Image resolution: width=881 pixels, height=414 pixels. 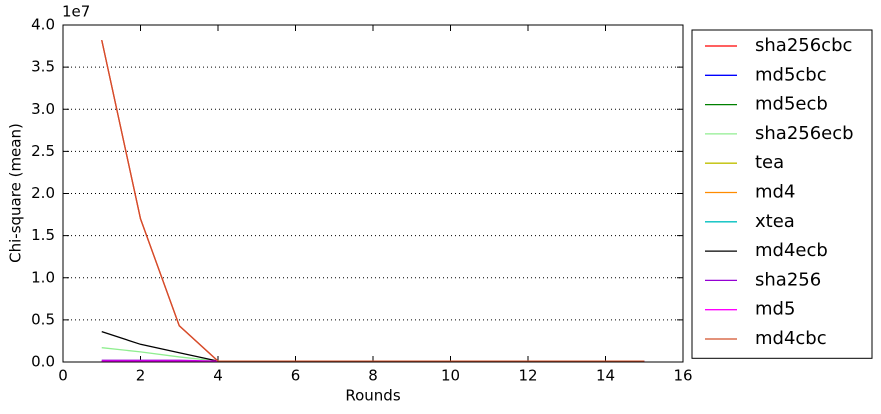 I want to click on legend-label: xtea, so click(x=775, y=221).